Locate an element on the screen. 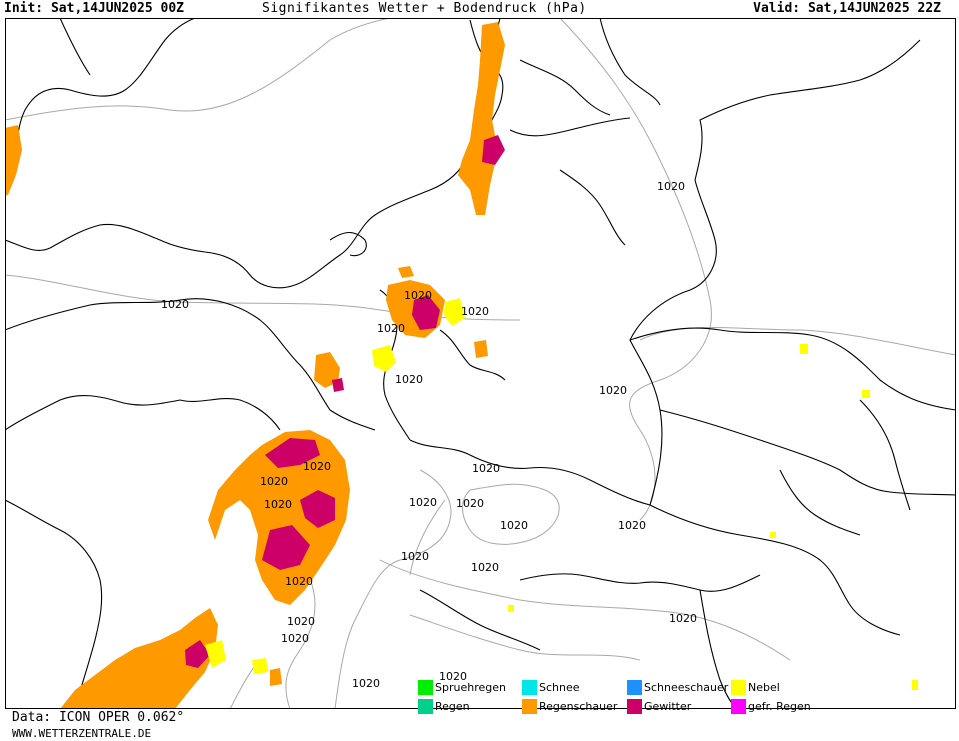 The width and height of the screenshot is (959, 741). legend-item-regenschauer: Regenschauer is located at coordinates (569, 707).